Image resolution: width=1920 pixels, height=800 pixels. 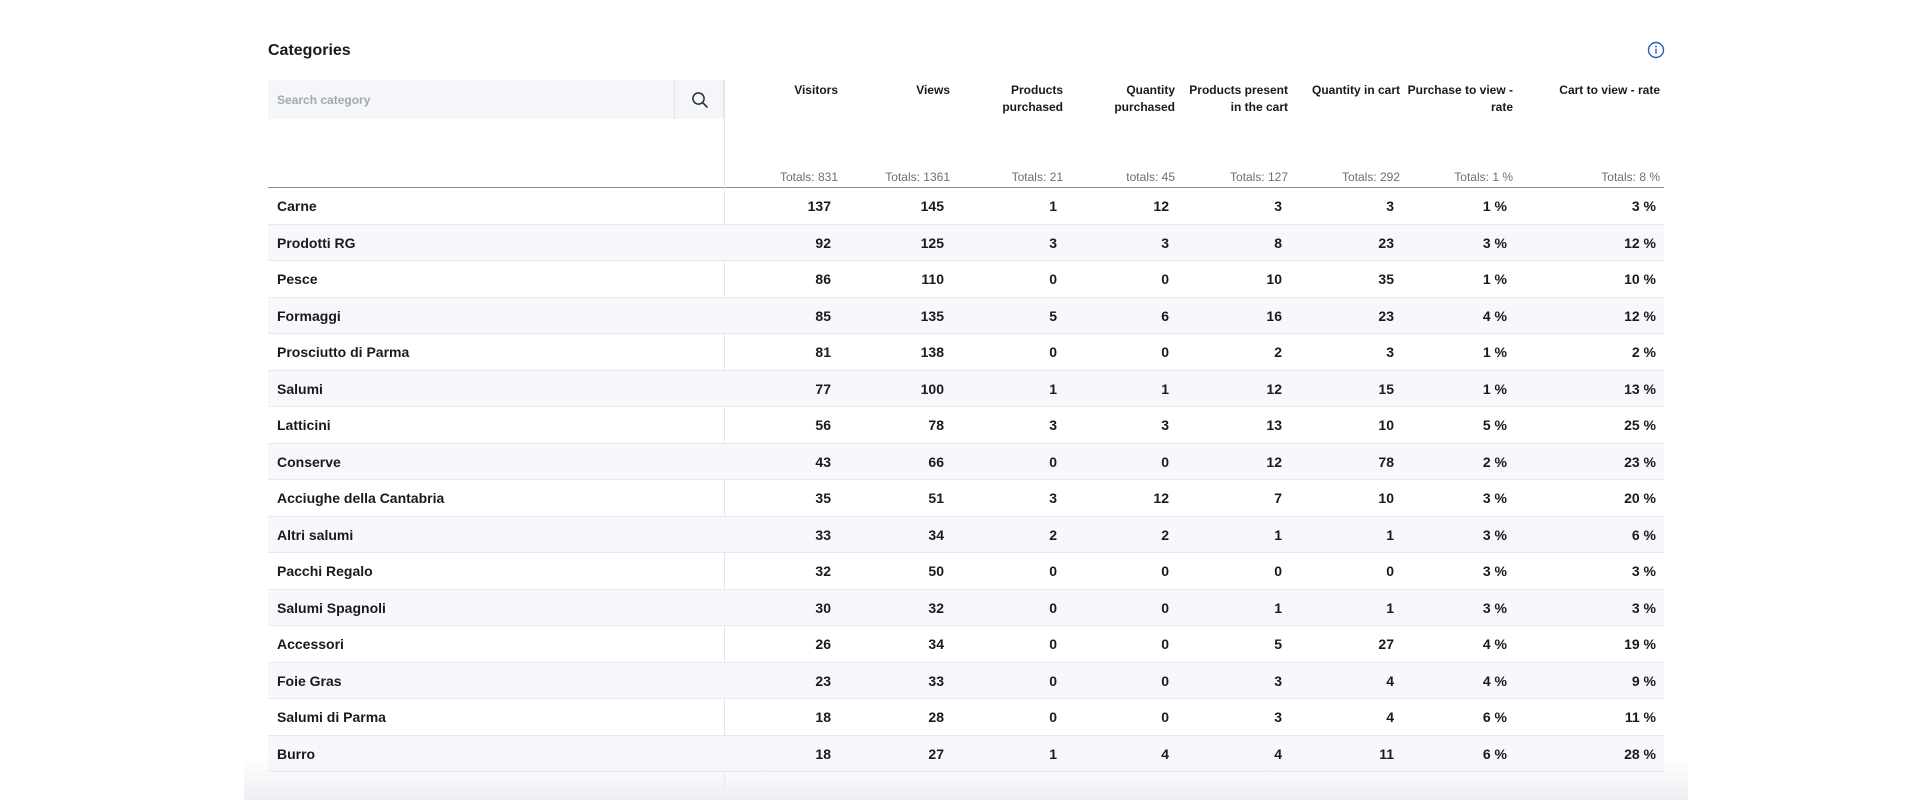 What do you see at coordinates (966, 242) in the screenshot?
I see `table-row: Prodotti RG 92 125 3 3 8 23 3 % 12 %` at bounding box center [966, 242].